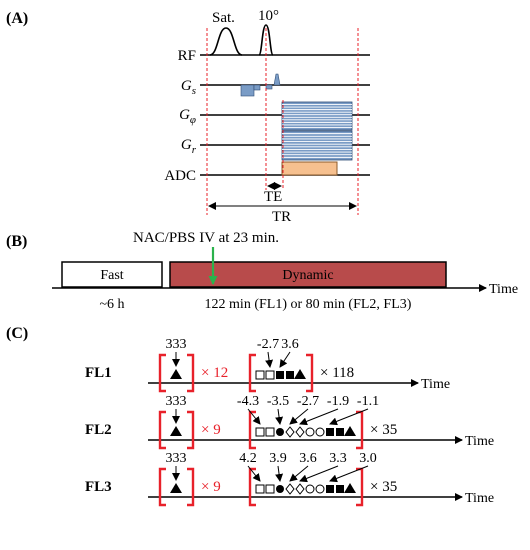 The height and width of the screenshot is (550, 530). Describe the element at coordinates (247, 90) in the screenshot. I see `gs-spoiler-lobe` at that location.